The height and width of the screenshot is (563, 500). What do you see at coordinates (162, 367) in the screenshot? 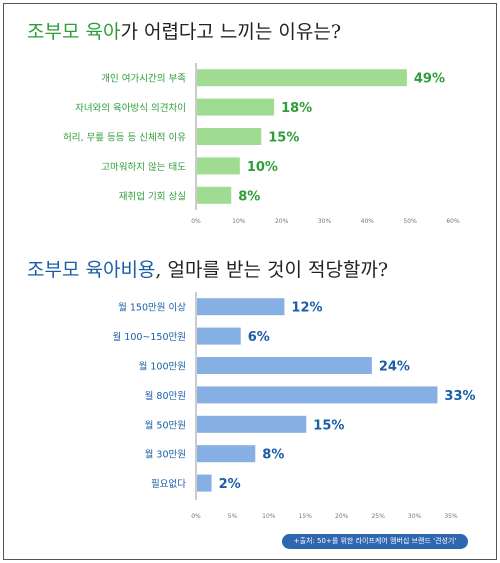
I see `chart2-category-label: 월 100만원` at bounding box center [162, 367].